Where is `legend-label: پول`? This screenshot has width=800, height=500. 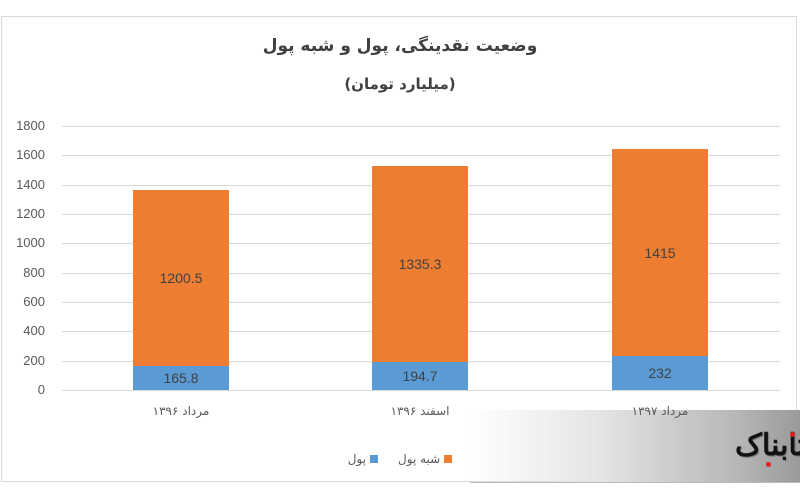 legend-label: پول is located at coordinates (357, 459).